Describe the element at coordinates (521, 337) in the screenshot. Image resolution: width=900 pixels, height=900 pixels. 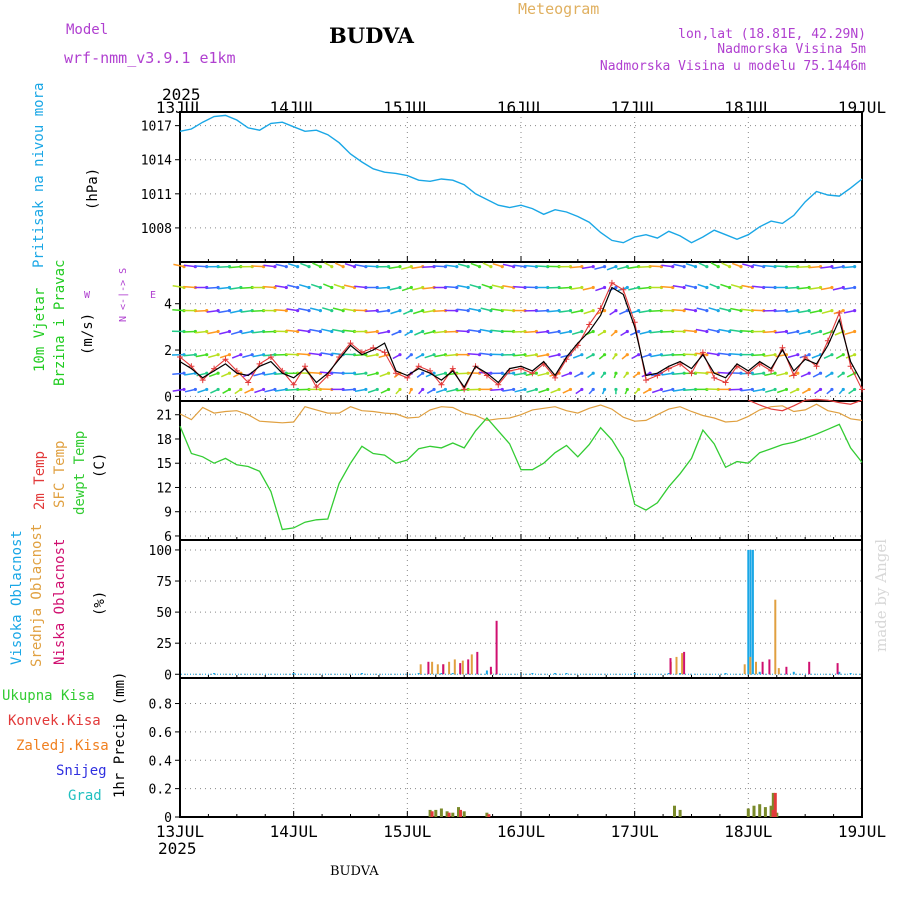
I see `wind-speed-line` at that location.